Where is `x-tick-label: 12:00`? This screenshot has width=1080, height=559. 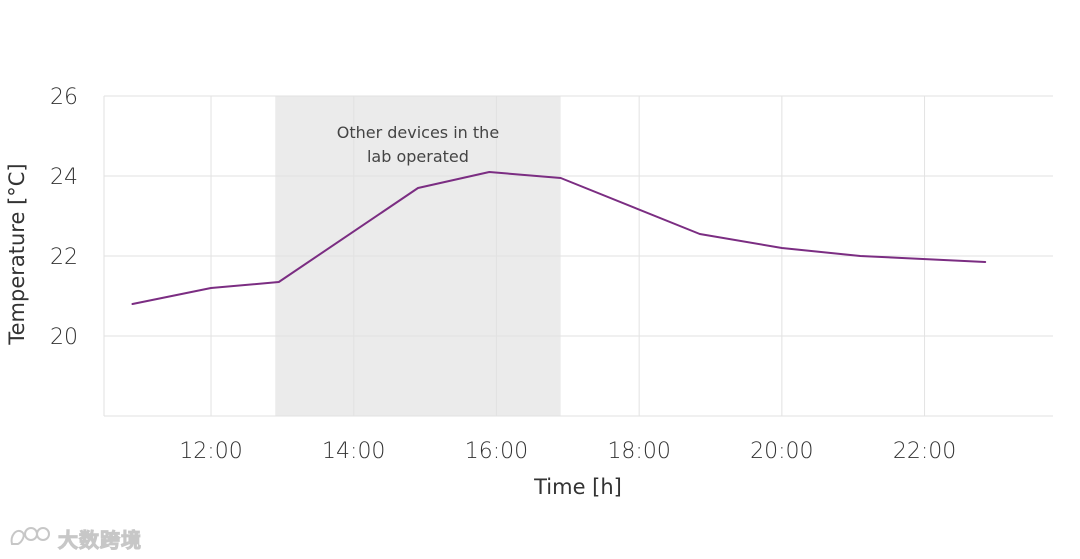 x-tick-label: 12:00 is located at coordinates (210, 451).